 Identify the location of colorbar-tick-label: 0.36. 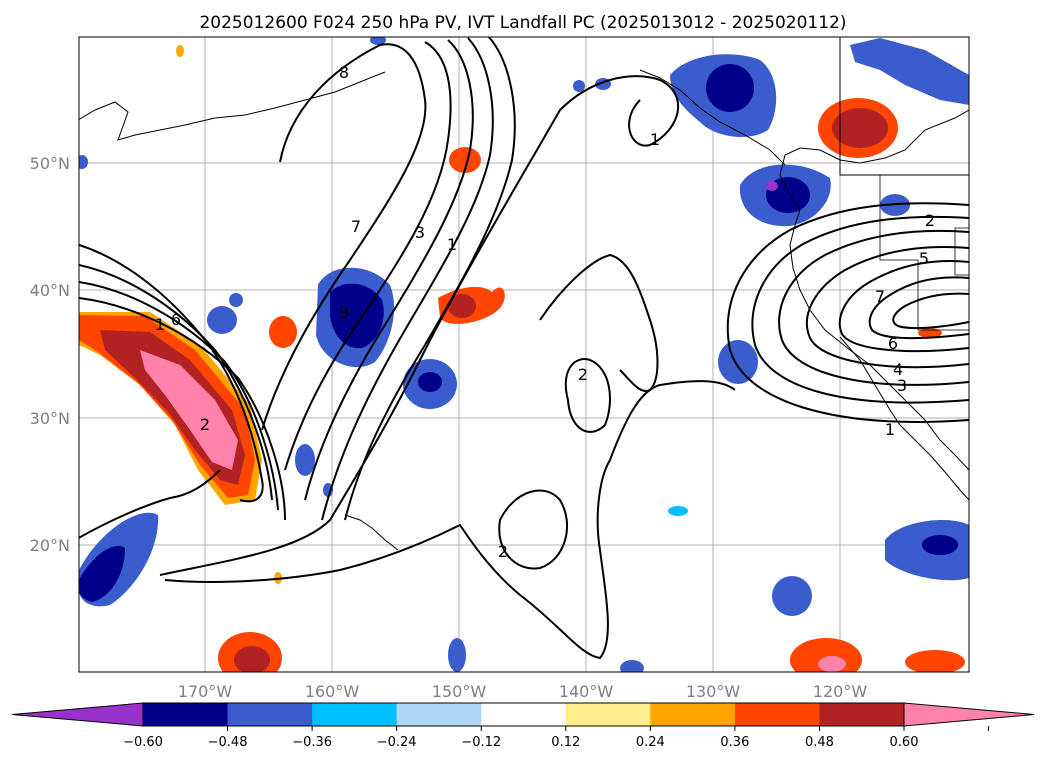
(734, 742).